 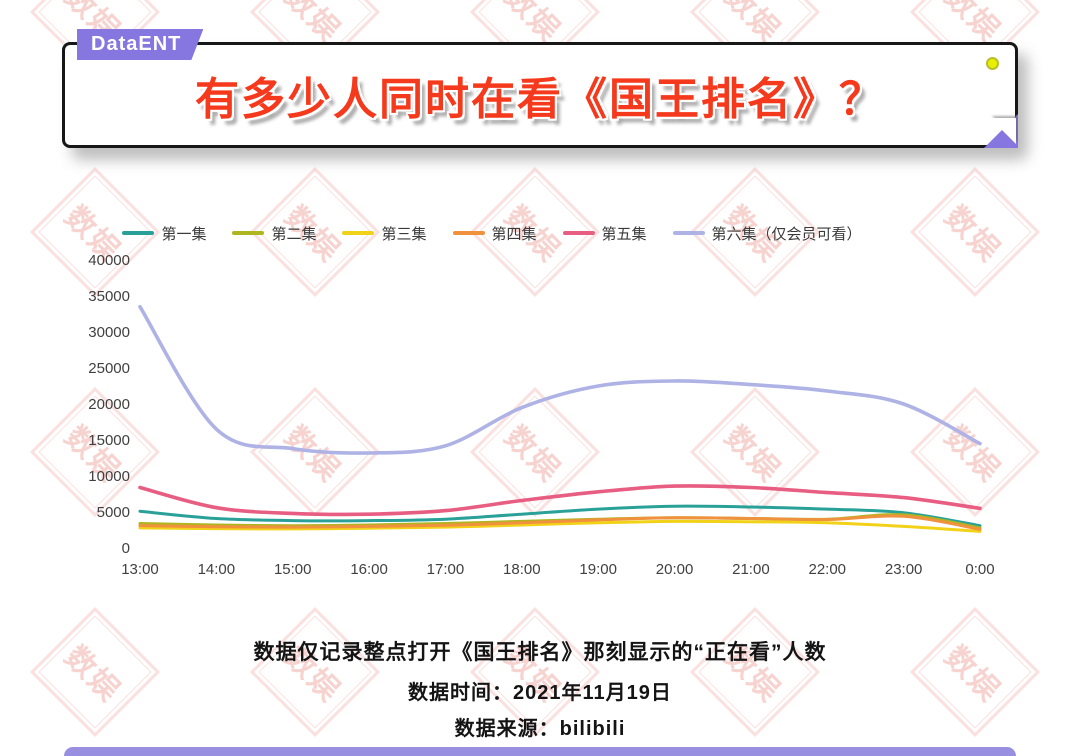 I want to click on x-tick-label: 17:00, so click(x=446, y=569).